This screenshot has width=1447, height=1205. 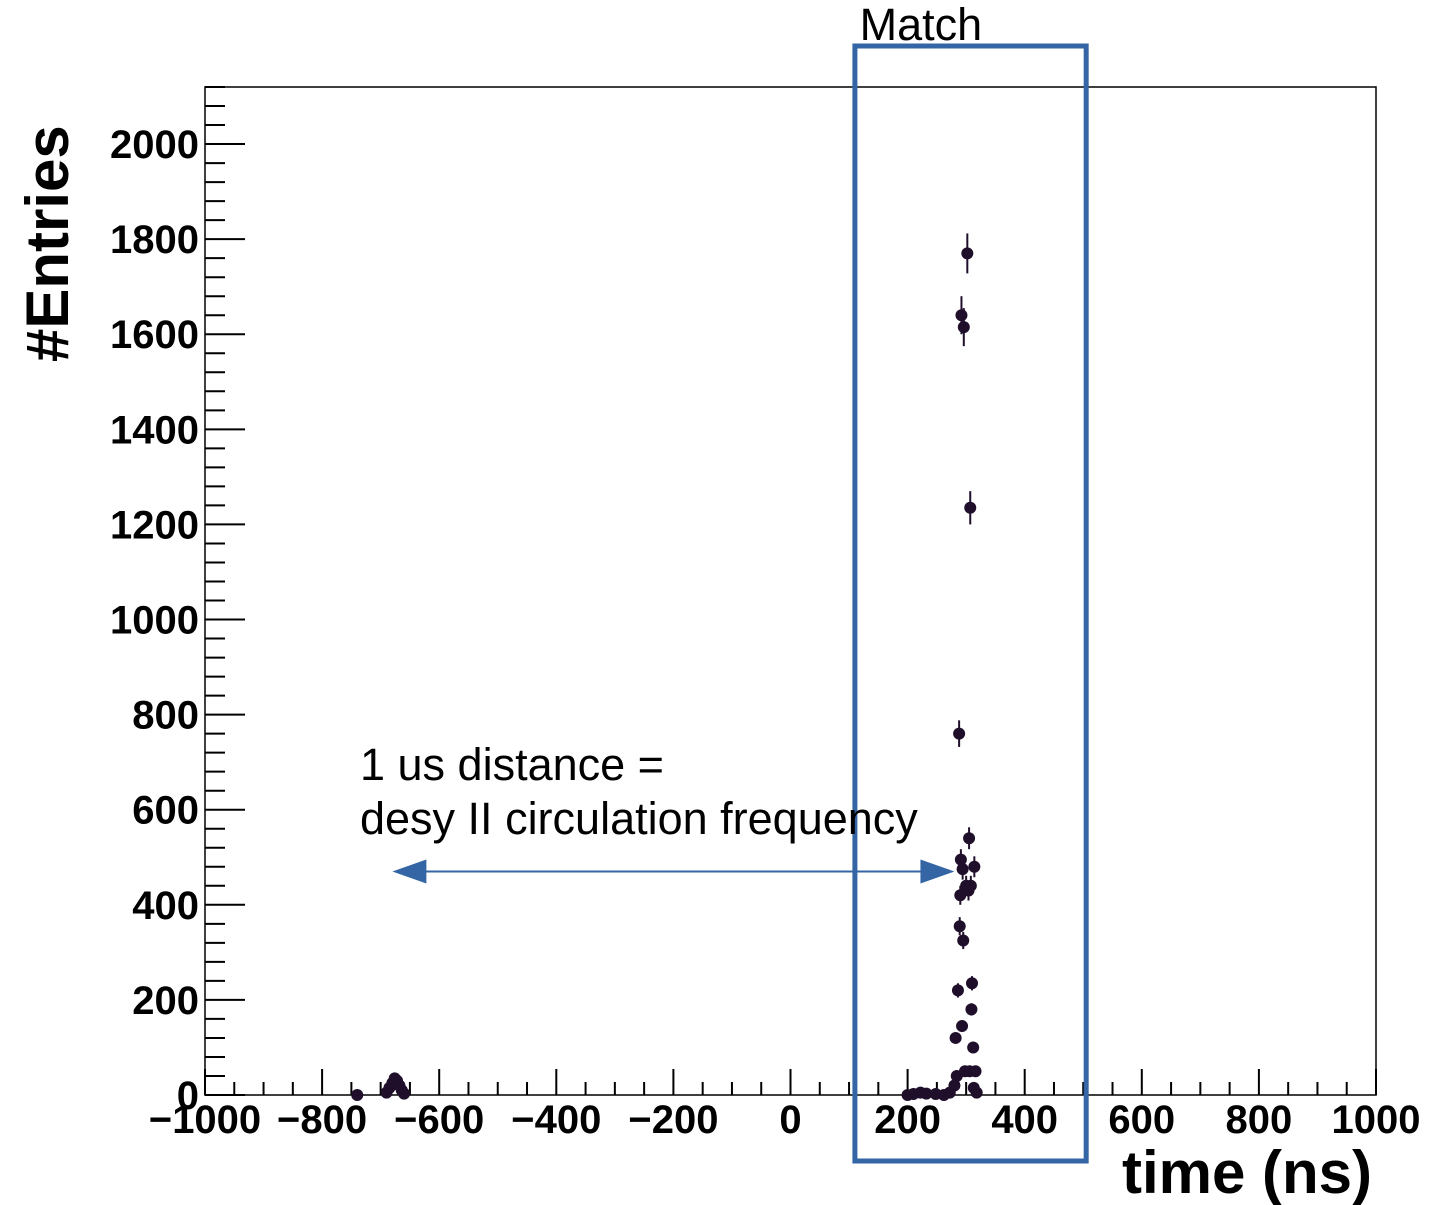 I want to click on x-tick-label: −600, so click(x=439, y=1120).